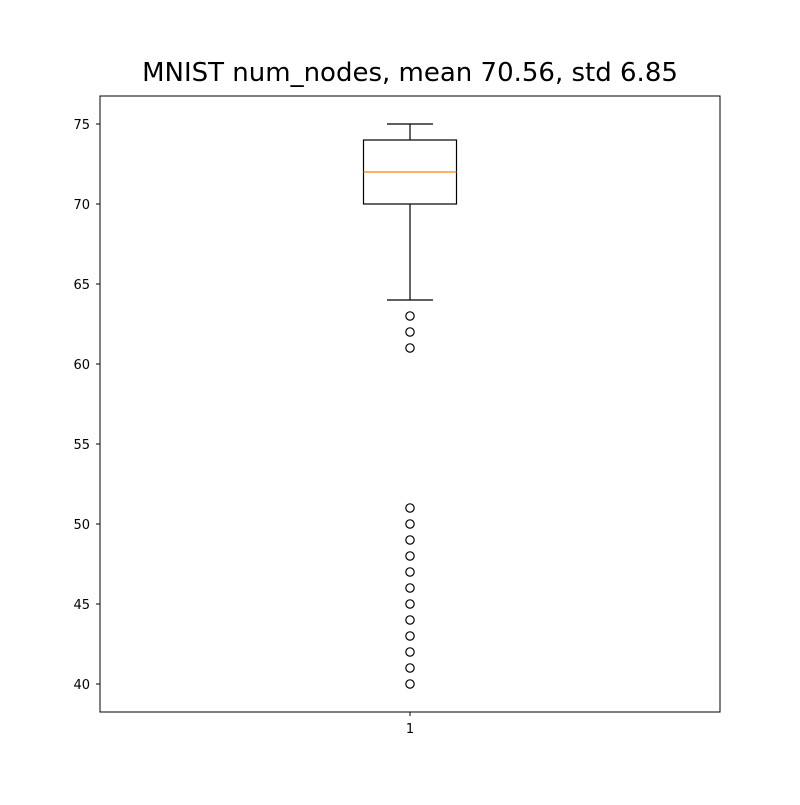 The height and width of the screenshot is (805, 800). I want to click on y-tick-label: 55, so click(81, 445).